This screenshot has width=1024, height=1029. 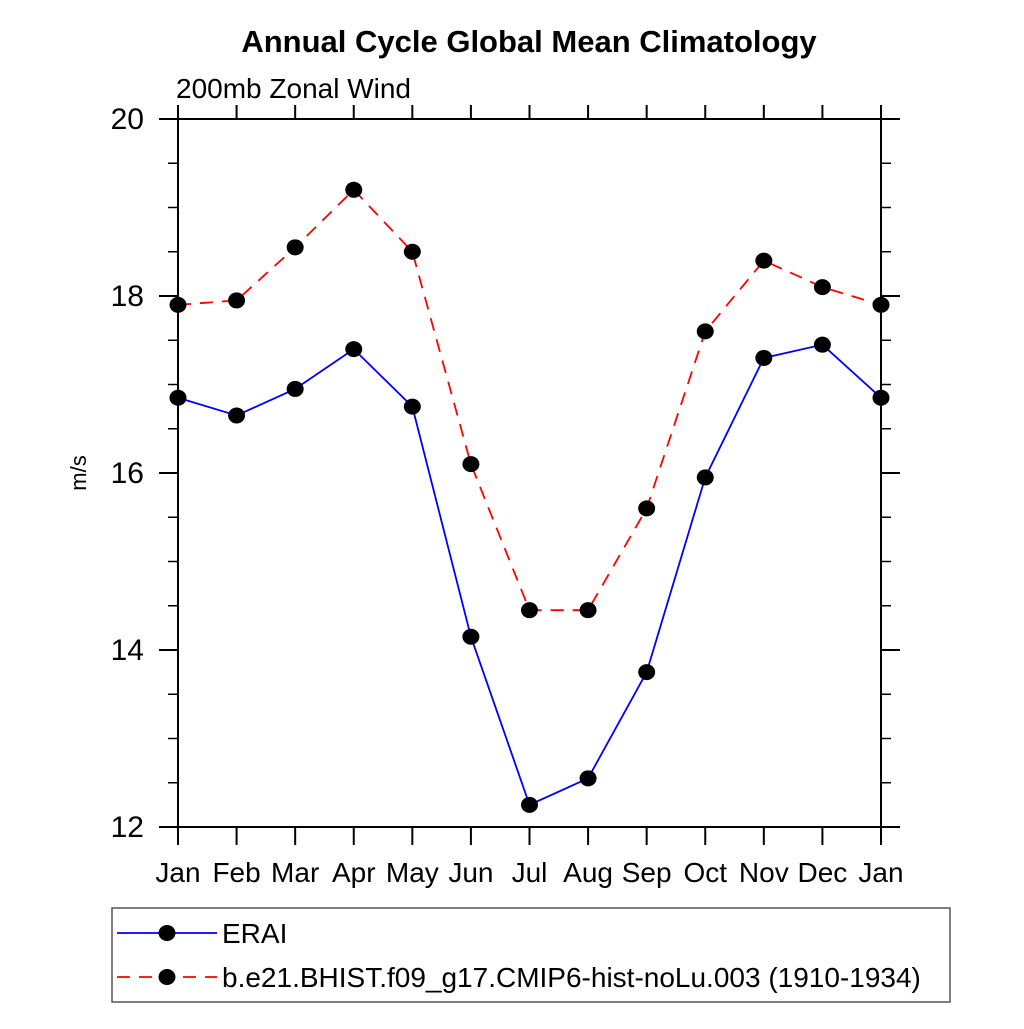 What do you see at coordinates (647, 872) in the screenshot?
I see `x-axis-tick-label: Sep` at bounding box center [647, 872].